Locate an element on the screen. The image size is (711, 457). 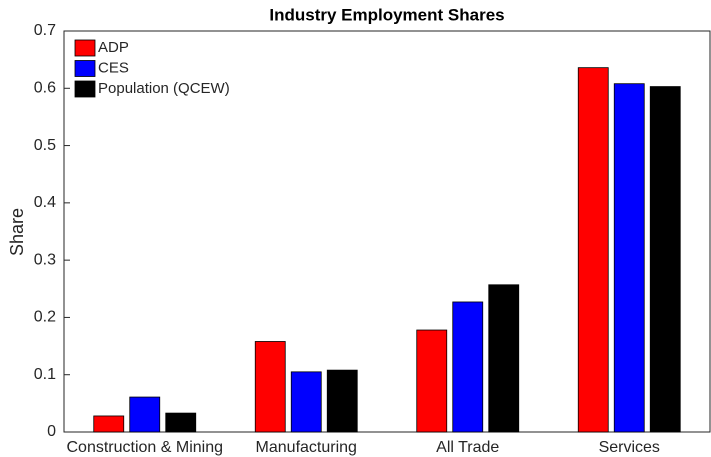
chart-title: Industry Employment Shares is located at coordinates (386, 14).